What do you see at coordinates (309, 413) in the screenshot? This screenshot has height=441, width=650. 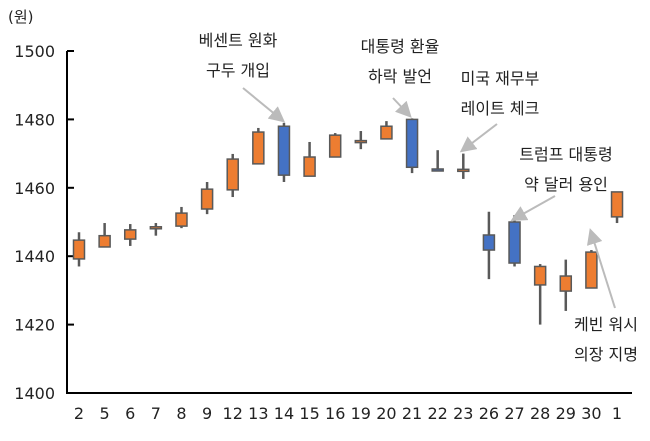 I see `x-tick-label: 15` at bounding box center [309, 413].